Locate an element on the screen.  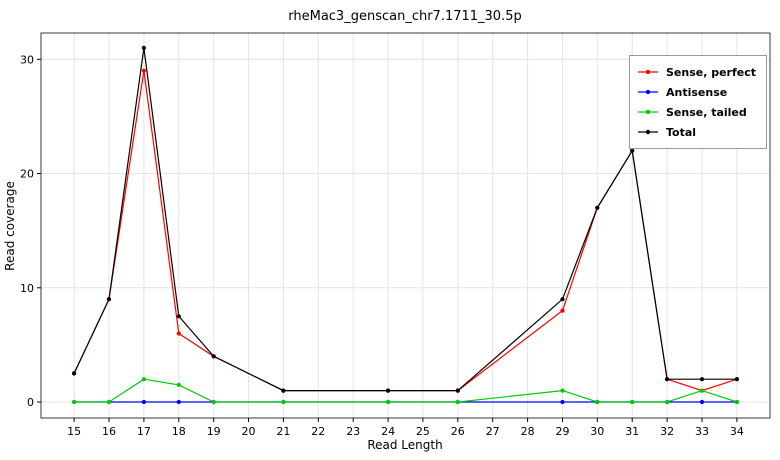
legend-label: Sense, tailed is located at coordinates (706, 112).